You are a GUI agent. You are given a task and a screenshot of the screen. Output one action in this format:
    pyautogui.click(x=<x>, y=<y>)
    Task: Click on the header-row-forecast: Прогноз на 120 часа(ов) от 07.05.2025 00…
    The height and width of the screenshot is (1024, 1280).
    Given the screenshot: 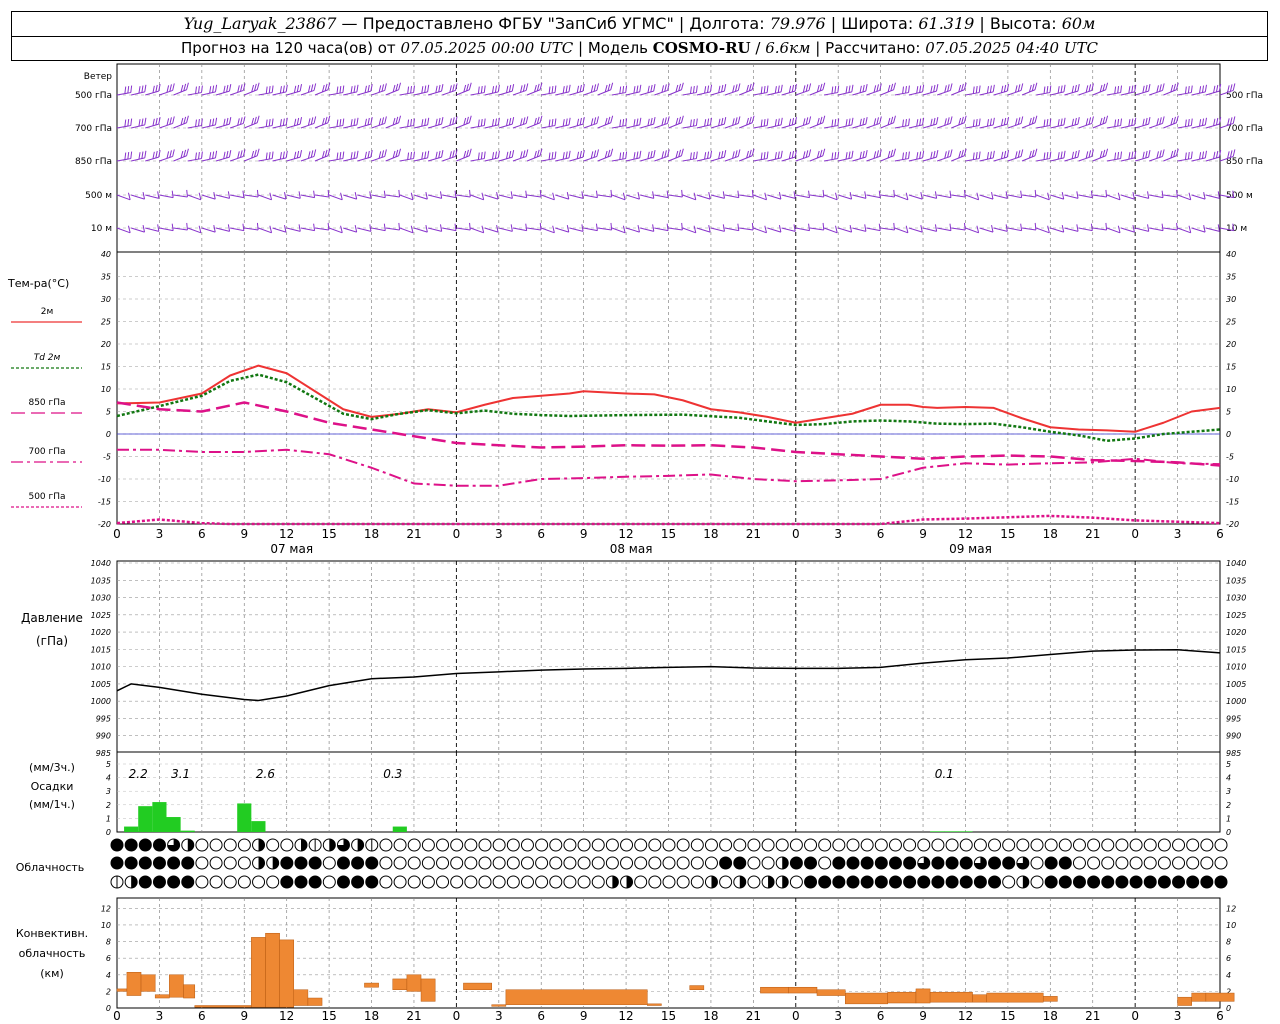 What is the action you would take?
    pyautogui.click(x=639, y=48)
    